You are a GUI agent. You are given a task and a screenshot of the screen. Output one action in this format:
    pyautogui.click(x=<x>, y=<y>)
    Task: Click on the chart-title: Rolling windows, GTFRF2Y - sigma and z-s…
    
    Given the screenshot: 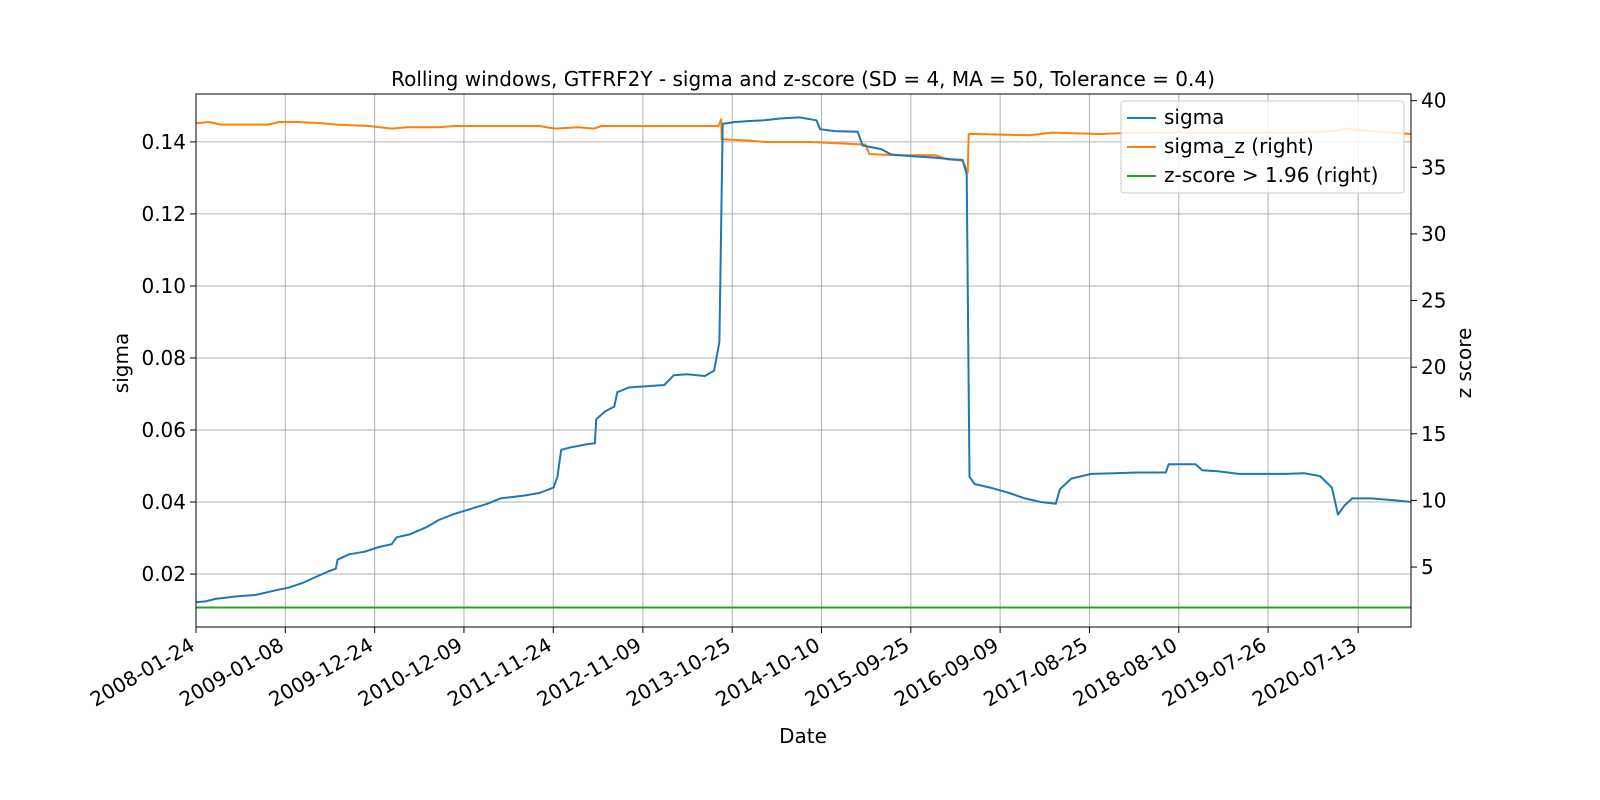 What is the action you would take?
    pyautogui.click(x=803, y=79)
    